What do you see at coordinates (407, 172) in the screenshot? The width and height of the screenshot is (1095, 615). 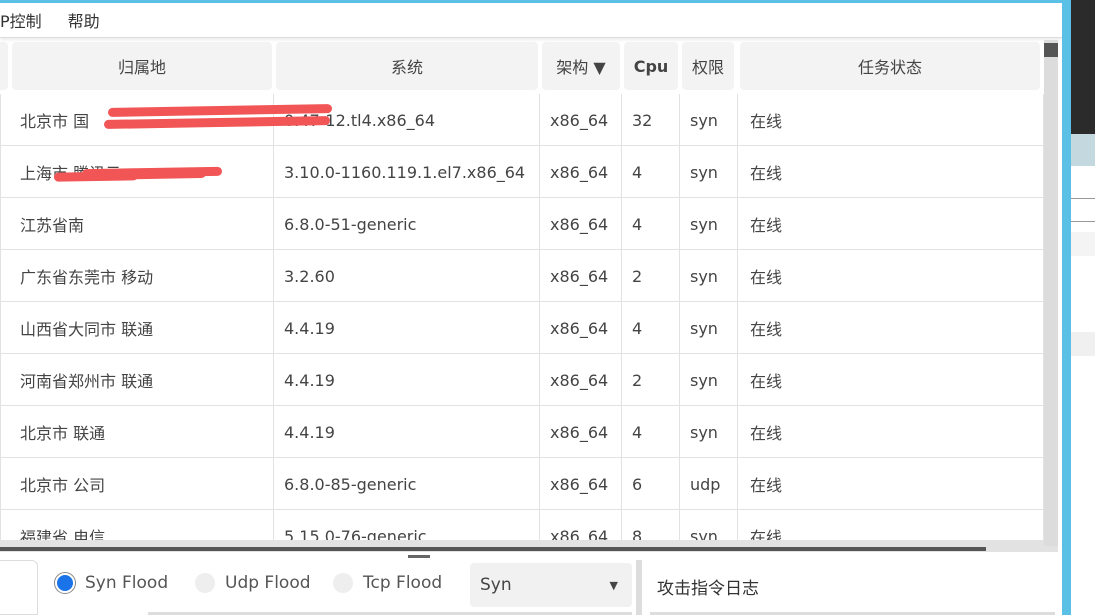 I see `cell-system: 3.10.0-1160.119.1.el7.x86_64` at bounding box center [407, 172].